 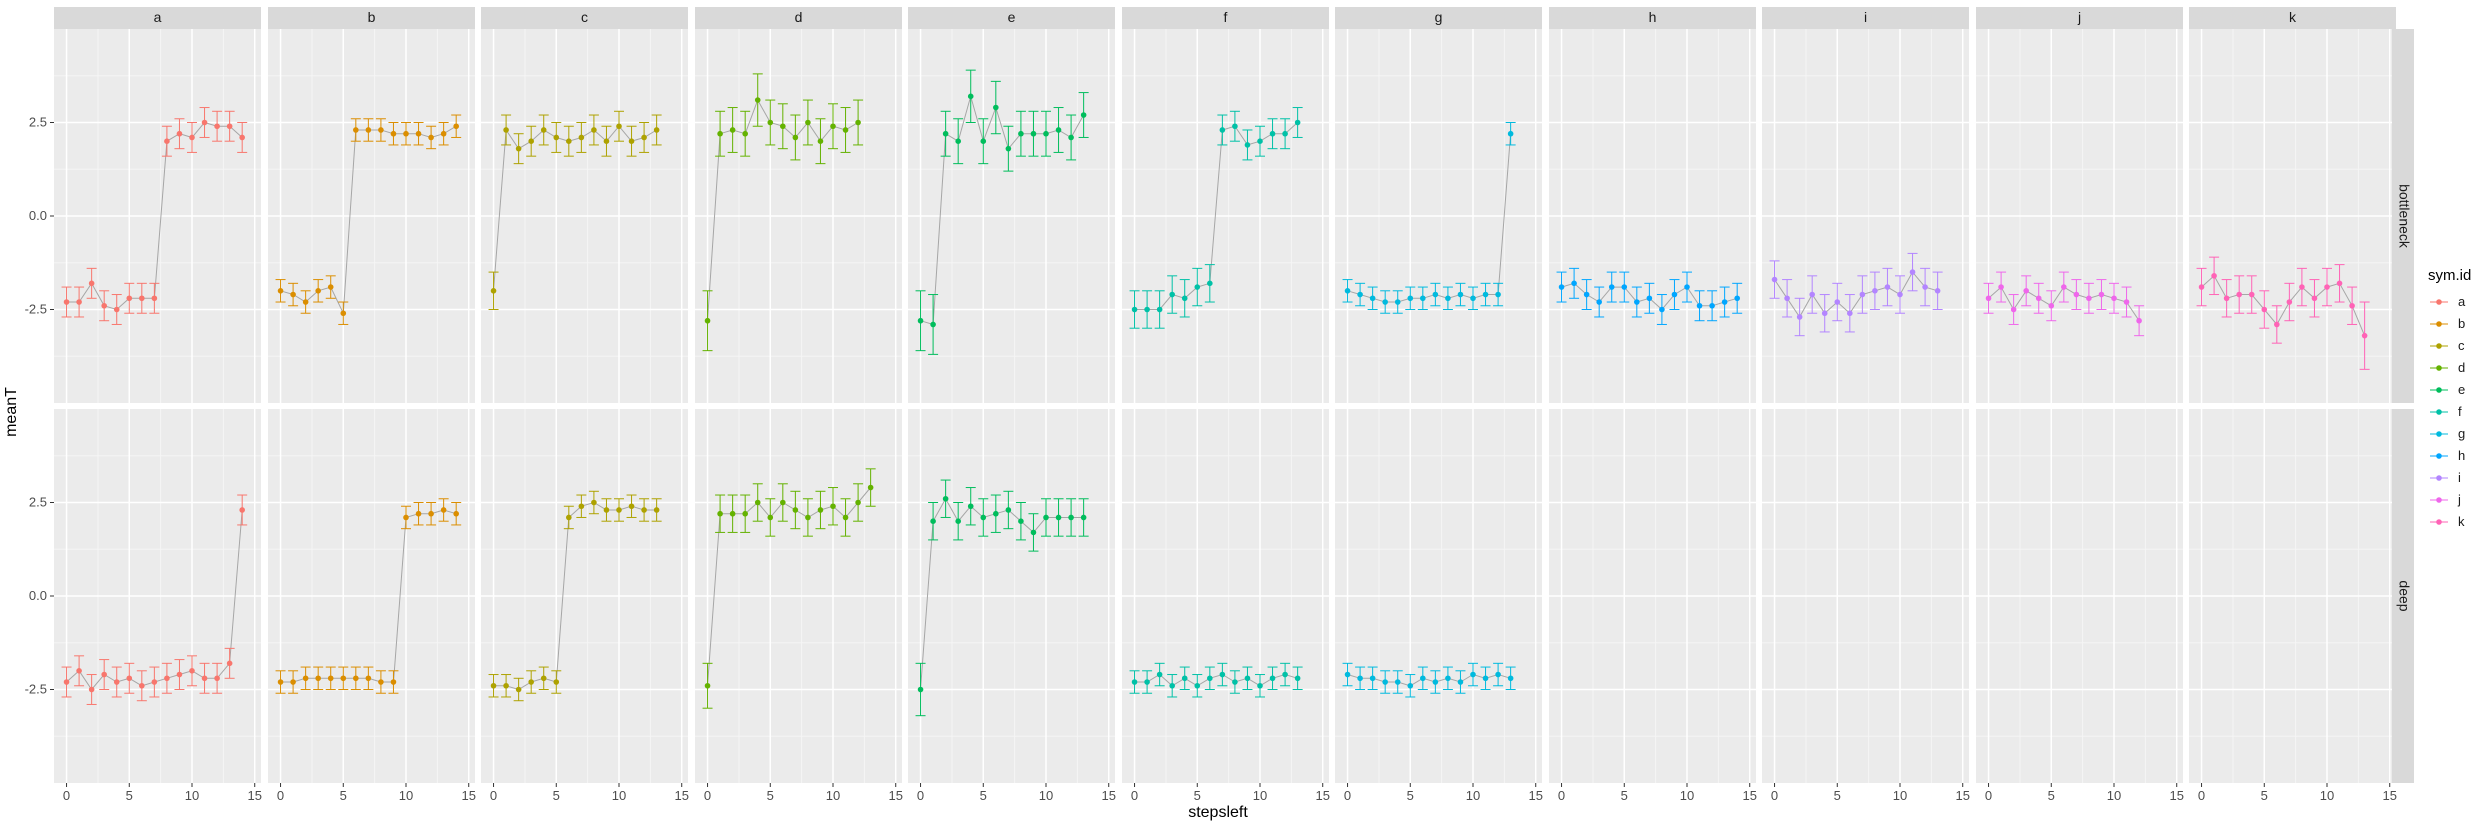 I want to click on legend-entry-h: h, so click(x=2447, y=455).